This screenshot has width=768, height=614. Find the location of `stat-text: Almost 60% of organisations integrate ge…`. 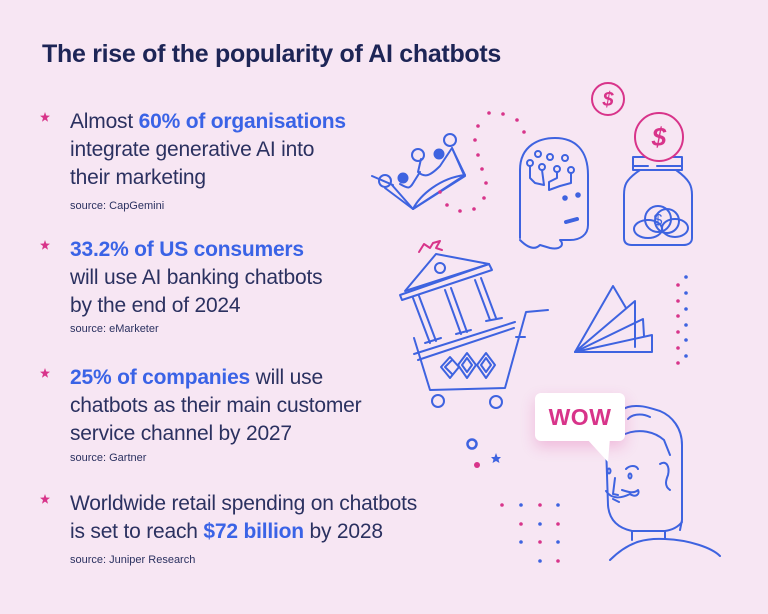

stat-text: Almost 60% of organisations integrate ge… is located at coordinates (208, 149).